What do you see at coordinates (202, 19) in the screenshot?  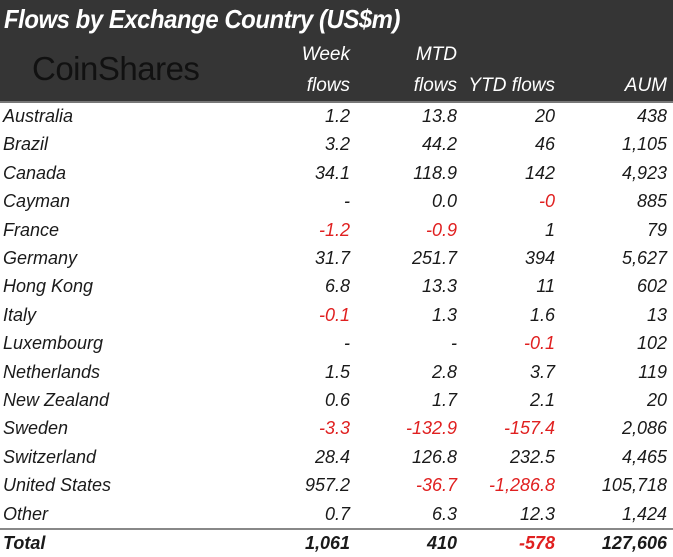 I see `page-title: Flows by Exchange Country (US$m)` at bounding box center [202, 19].